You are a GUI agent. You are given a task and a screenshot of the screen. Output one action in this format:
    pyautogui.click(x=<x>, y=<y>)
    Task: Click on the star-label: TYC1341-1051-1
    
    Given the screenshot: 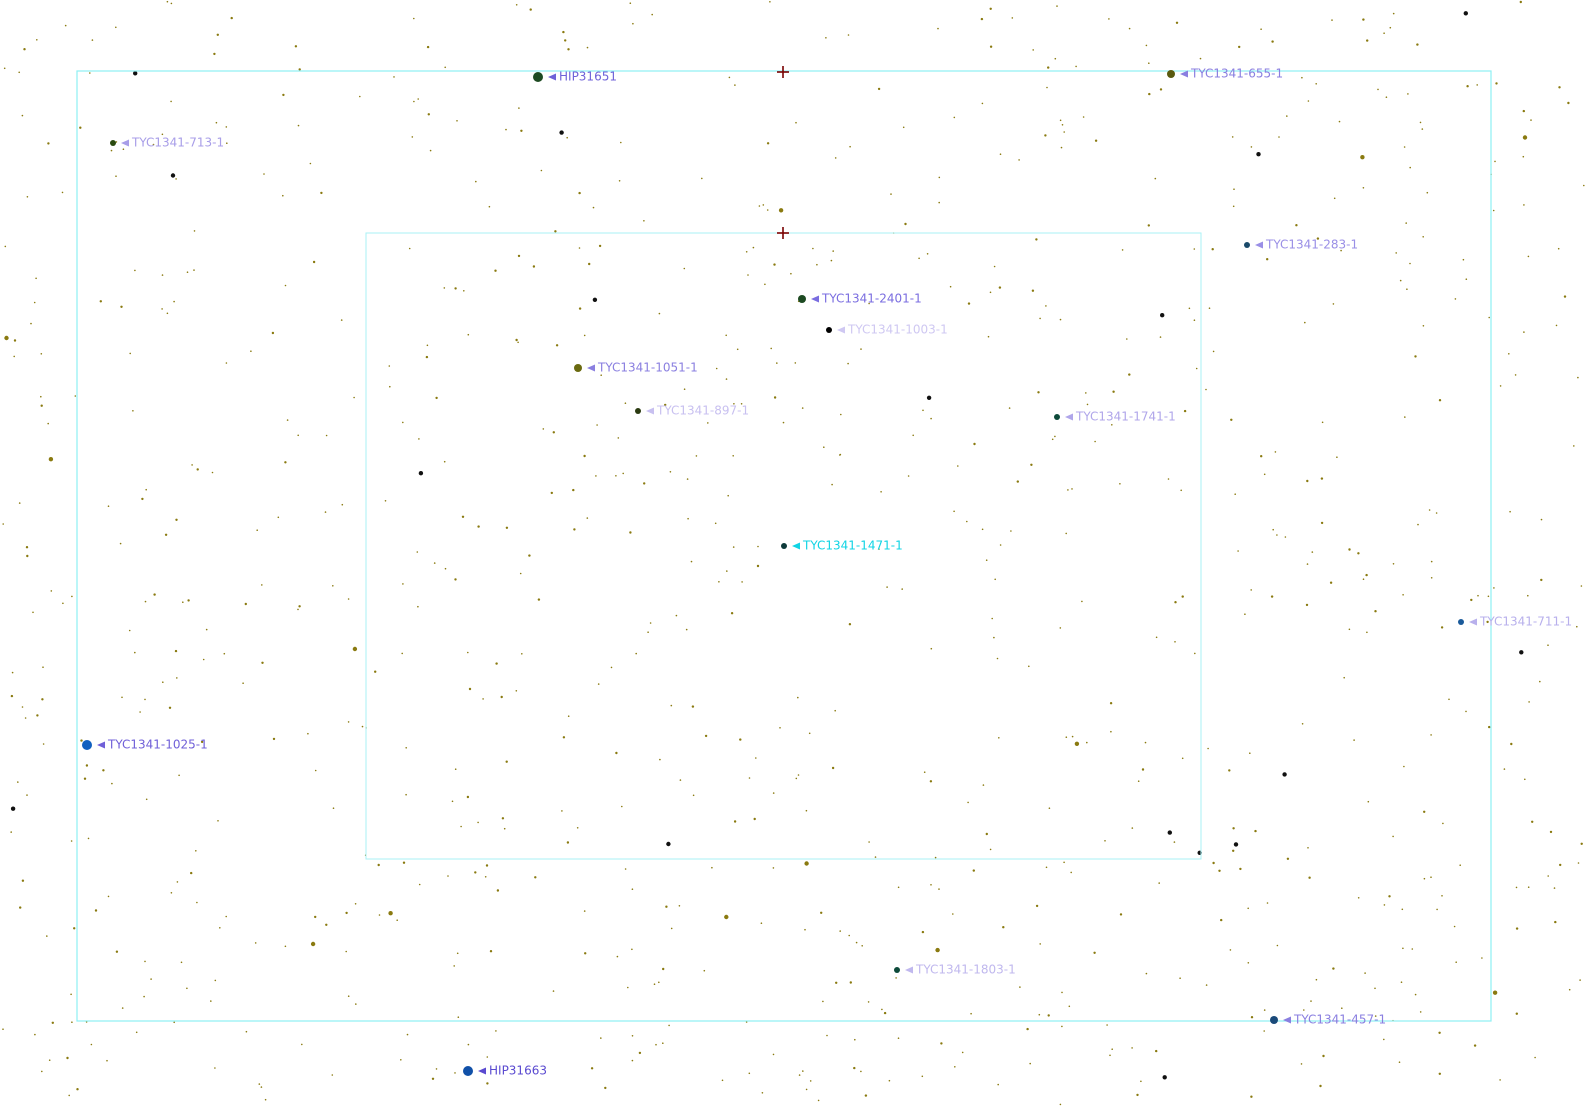 What is the action you would take?
    pyautogui.click(x=647, y=368)
    